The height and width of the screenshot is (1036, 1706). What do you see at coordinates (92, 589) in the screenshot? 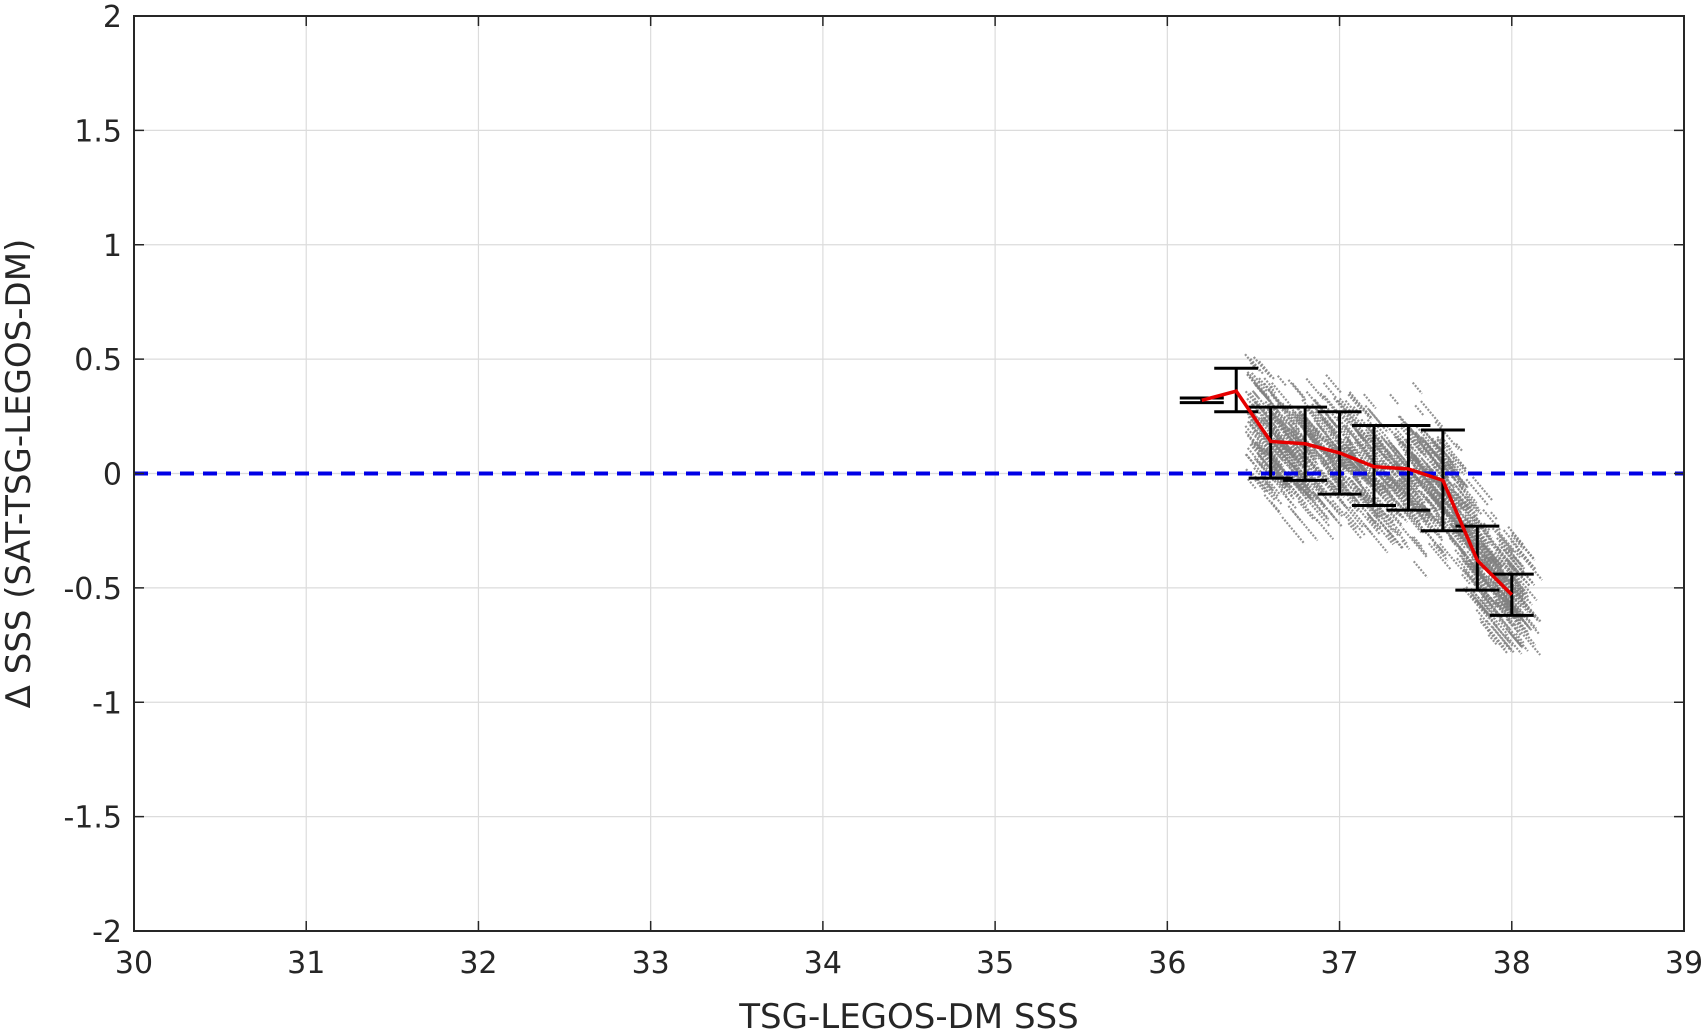
I see `y-tick-label: -0.5` at bounding box center [92, 589].